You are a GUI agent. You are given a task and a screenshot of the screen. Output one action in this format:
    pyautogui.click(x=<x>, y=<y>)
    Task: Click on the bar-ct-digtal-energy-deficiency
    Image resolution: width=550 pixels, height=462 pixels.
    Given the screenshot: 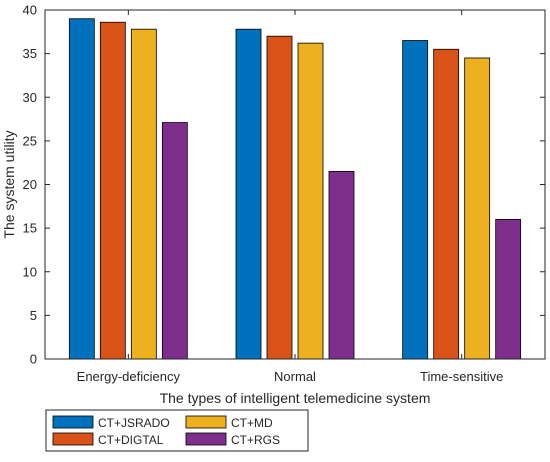 What is the action you would take?
    pyautogui.click(x=112, y=190)
    